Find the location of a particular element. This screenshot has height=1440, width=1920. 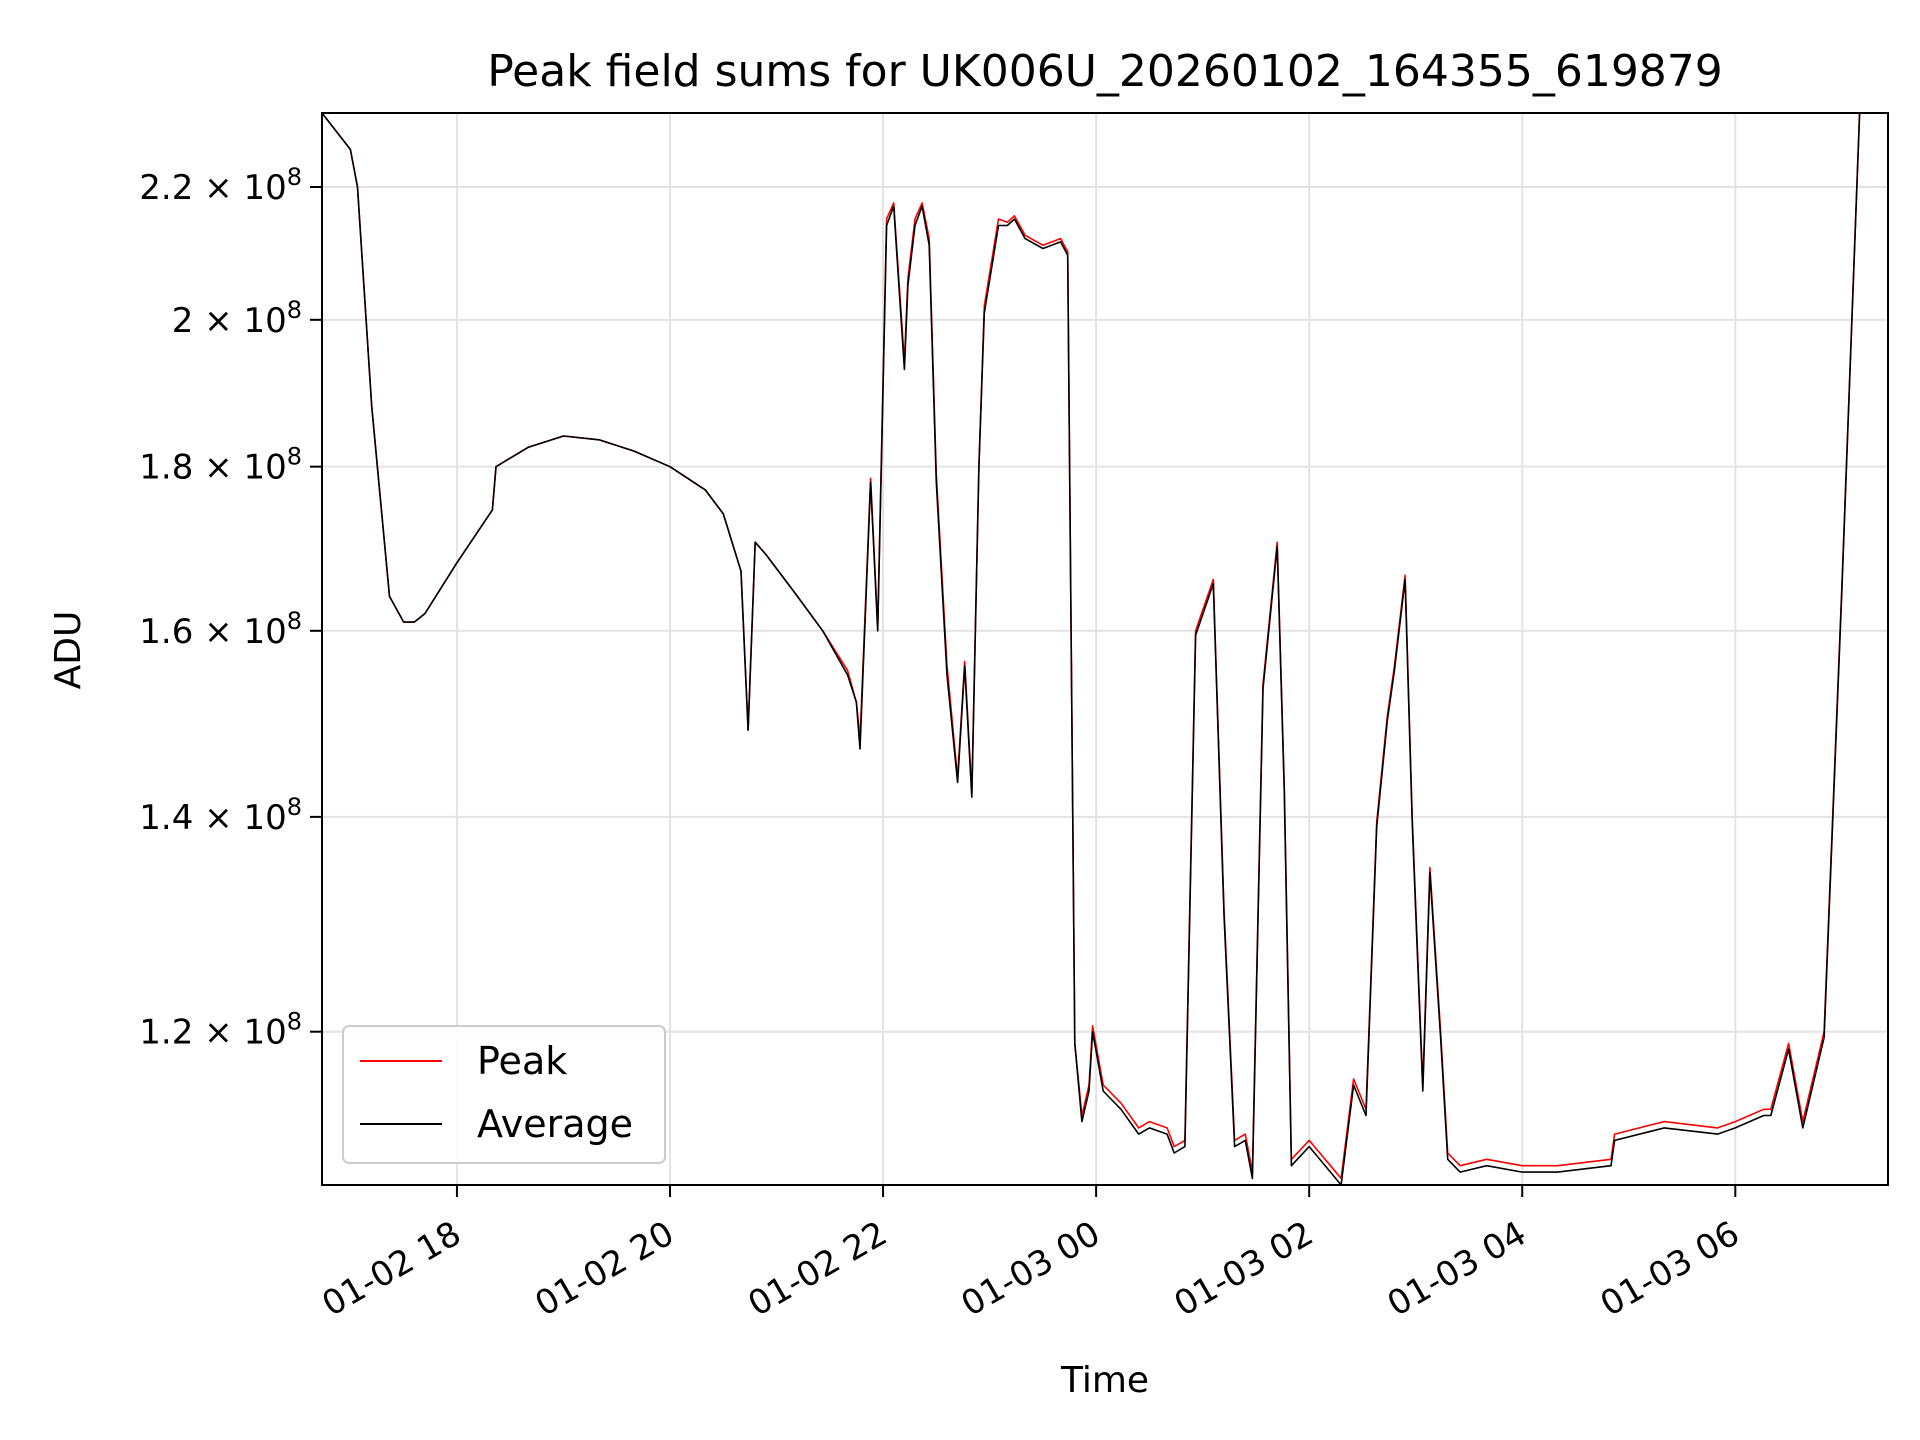

y-tick-label: 1.2 × 108 is located at coordinates (220, 1030).